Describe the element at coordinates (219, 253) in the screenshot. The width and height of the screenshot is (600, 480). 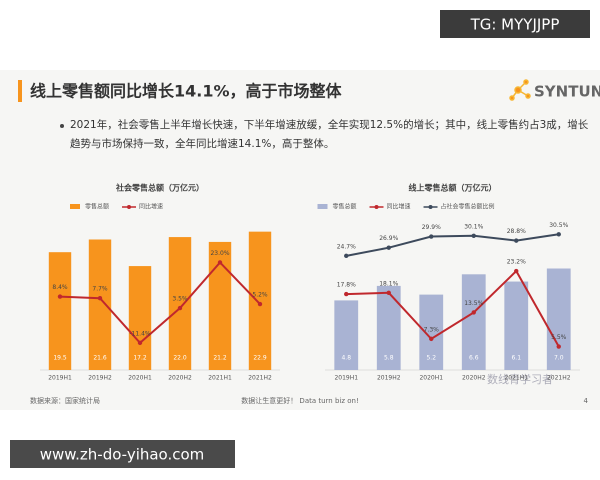
I see `data-label: 23.0%` at that location.